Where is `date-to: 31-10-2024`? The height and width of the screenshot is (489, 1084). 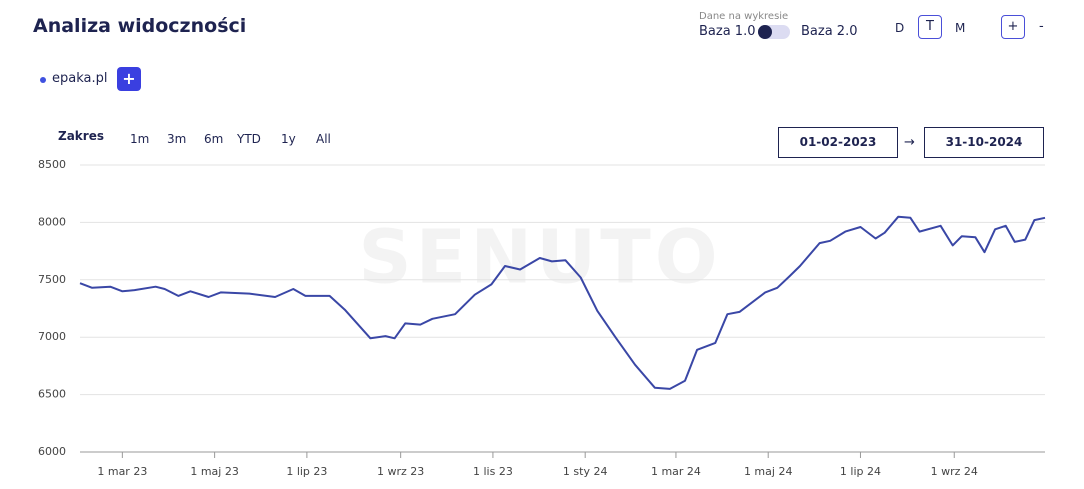 date-to: 31-10-2024 is located at coordinates (984, 142).